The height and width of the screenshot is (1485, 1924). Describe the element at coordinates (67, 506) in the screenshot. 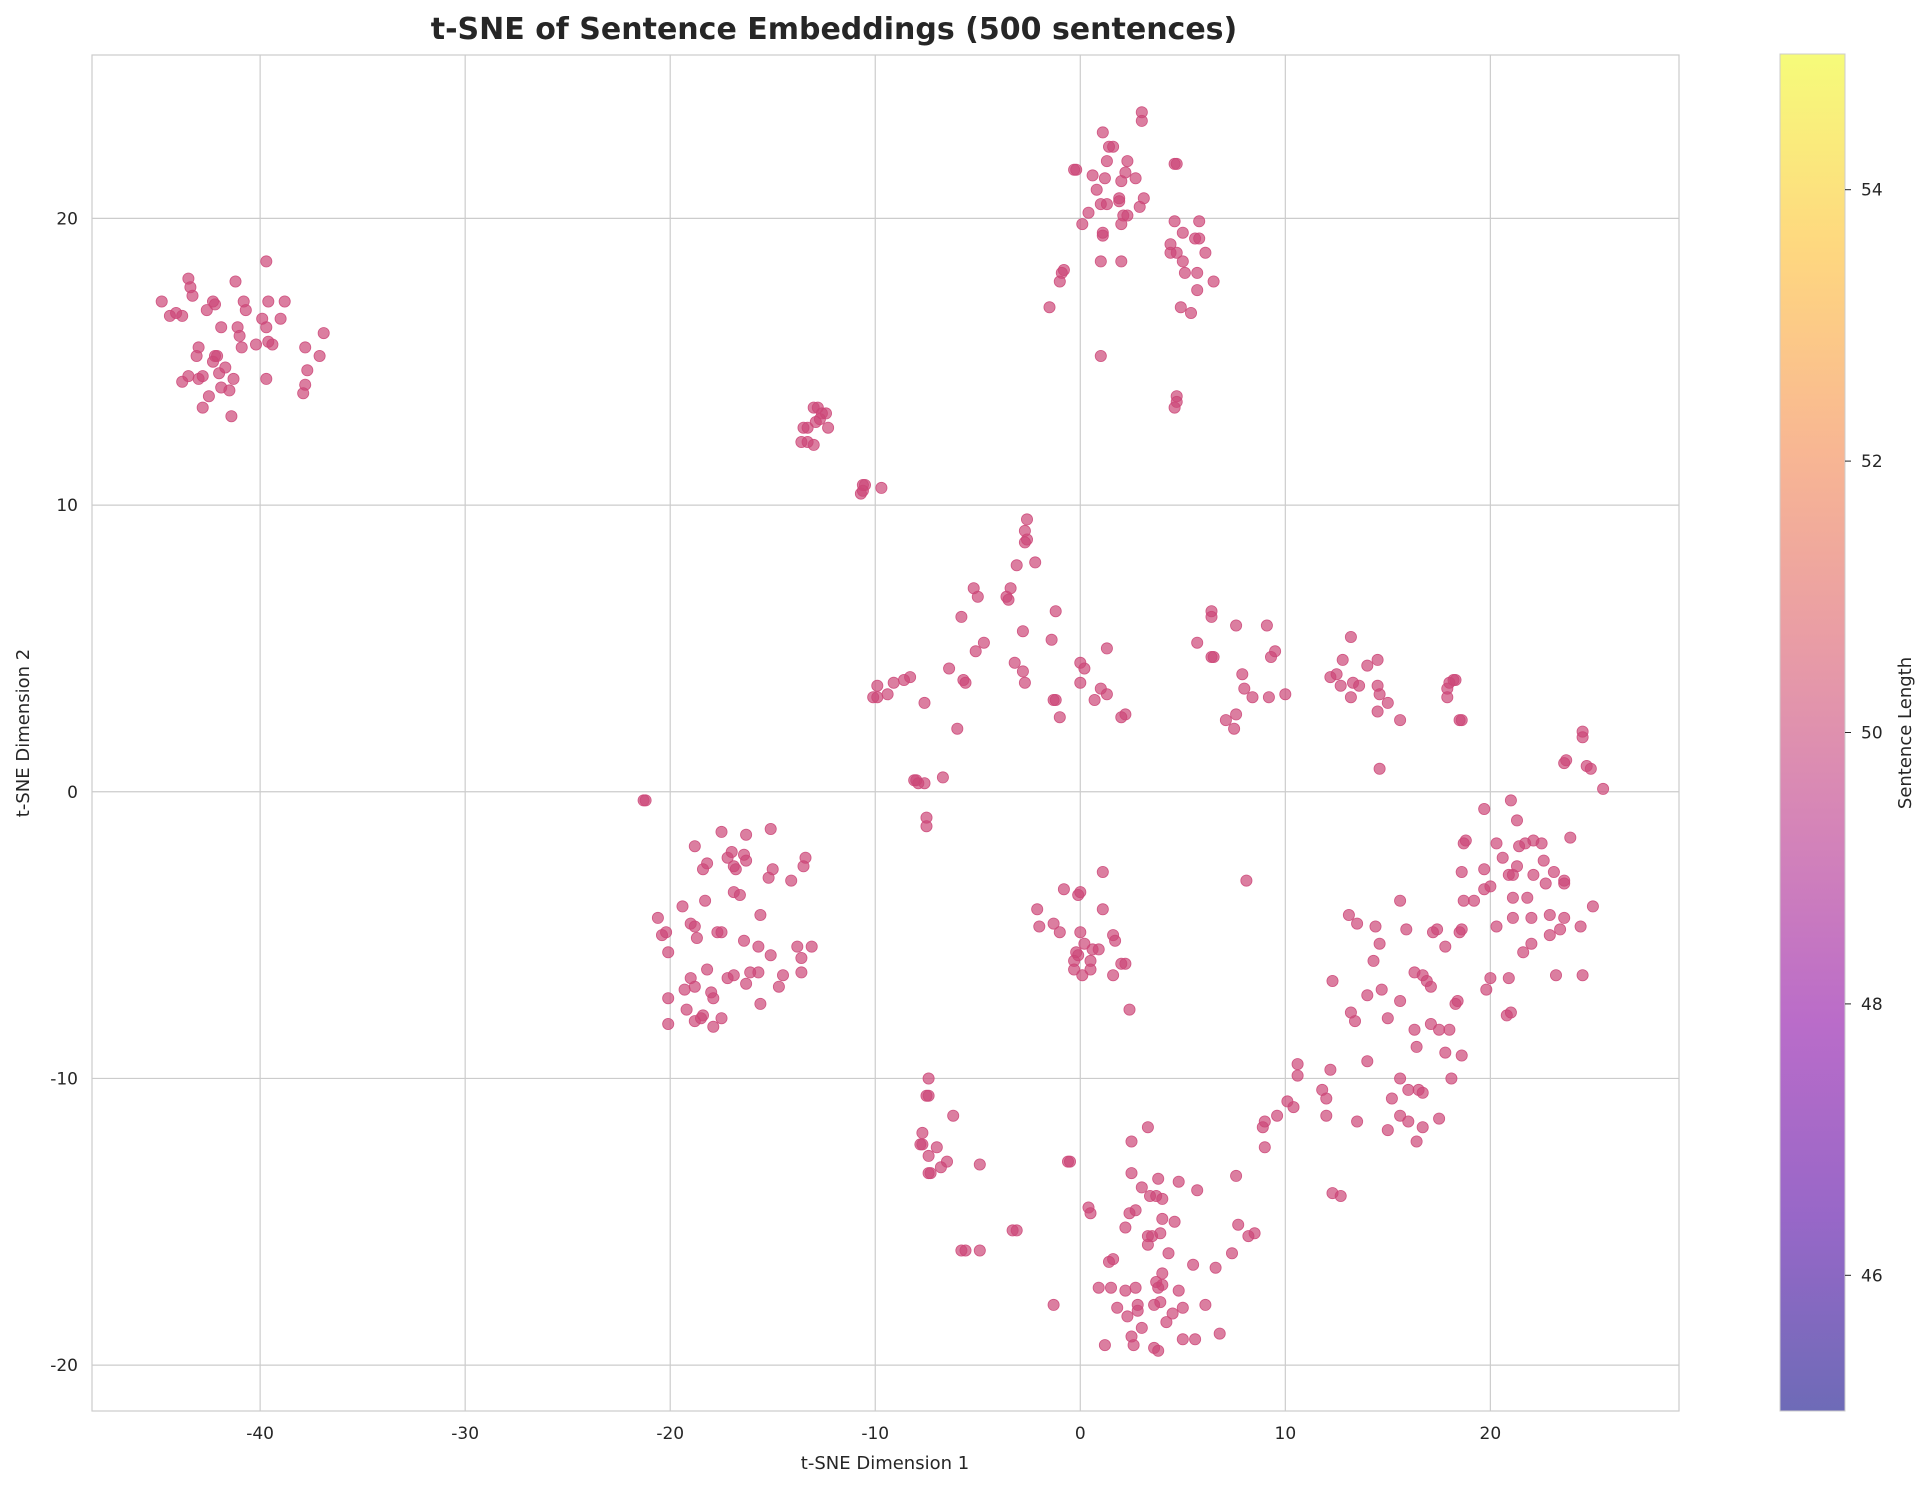

I see `y-tick-label: 10` at that location.